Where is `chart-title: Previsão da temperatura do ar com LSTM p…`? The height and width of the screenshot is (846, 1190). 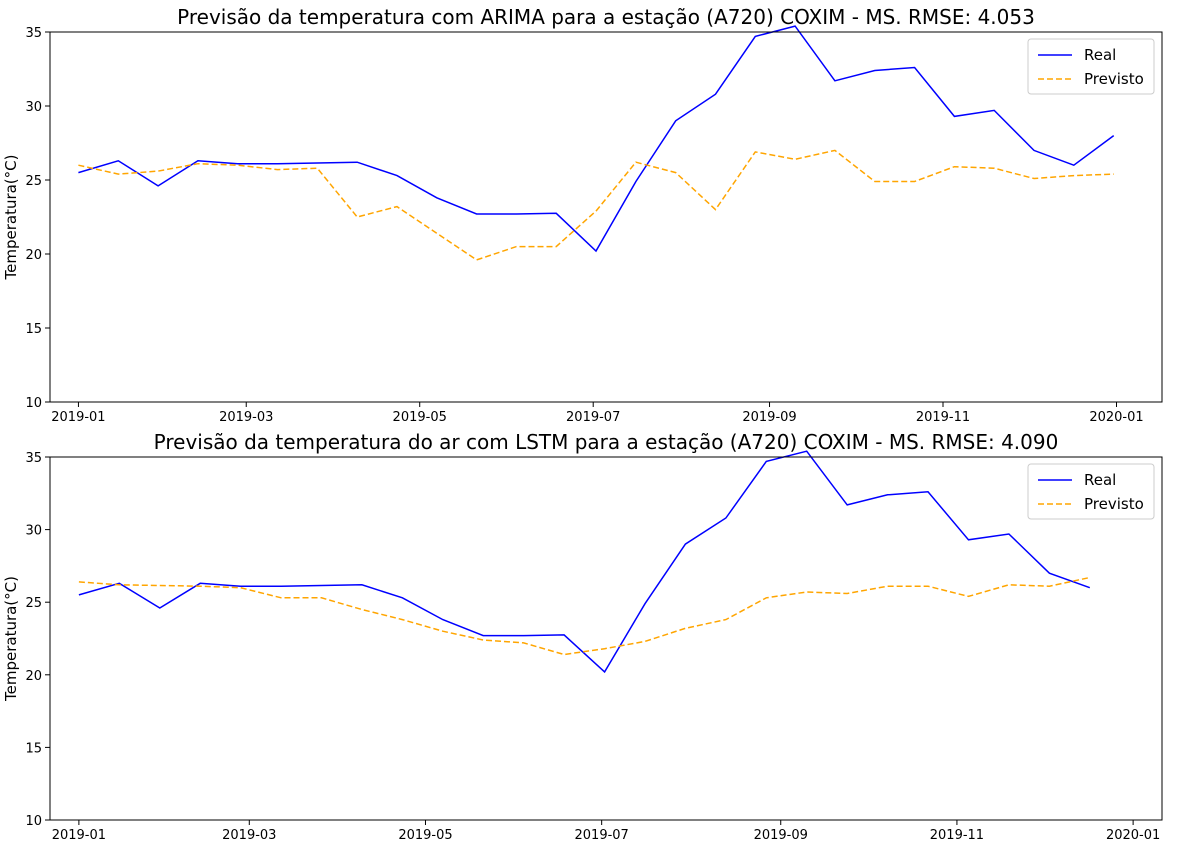 chart-title: Previsão da temperatura do ar com LSTM p… is located at coordinates (606, 442).